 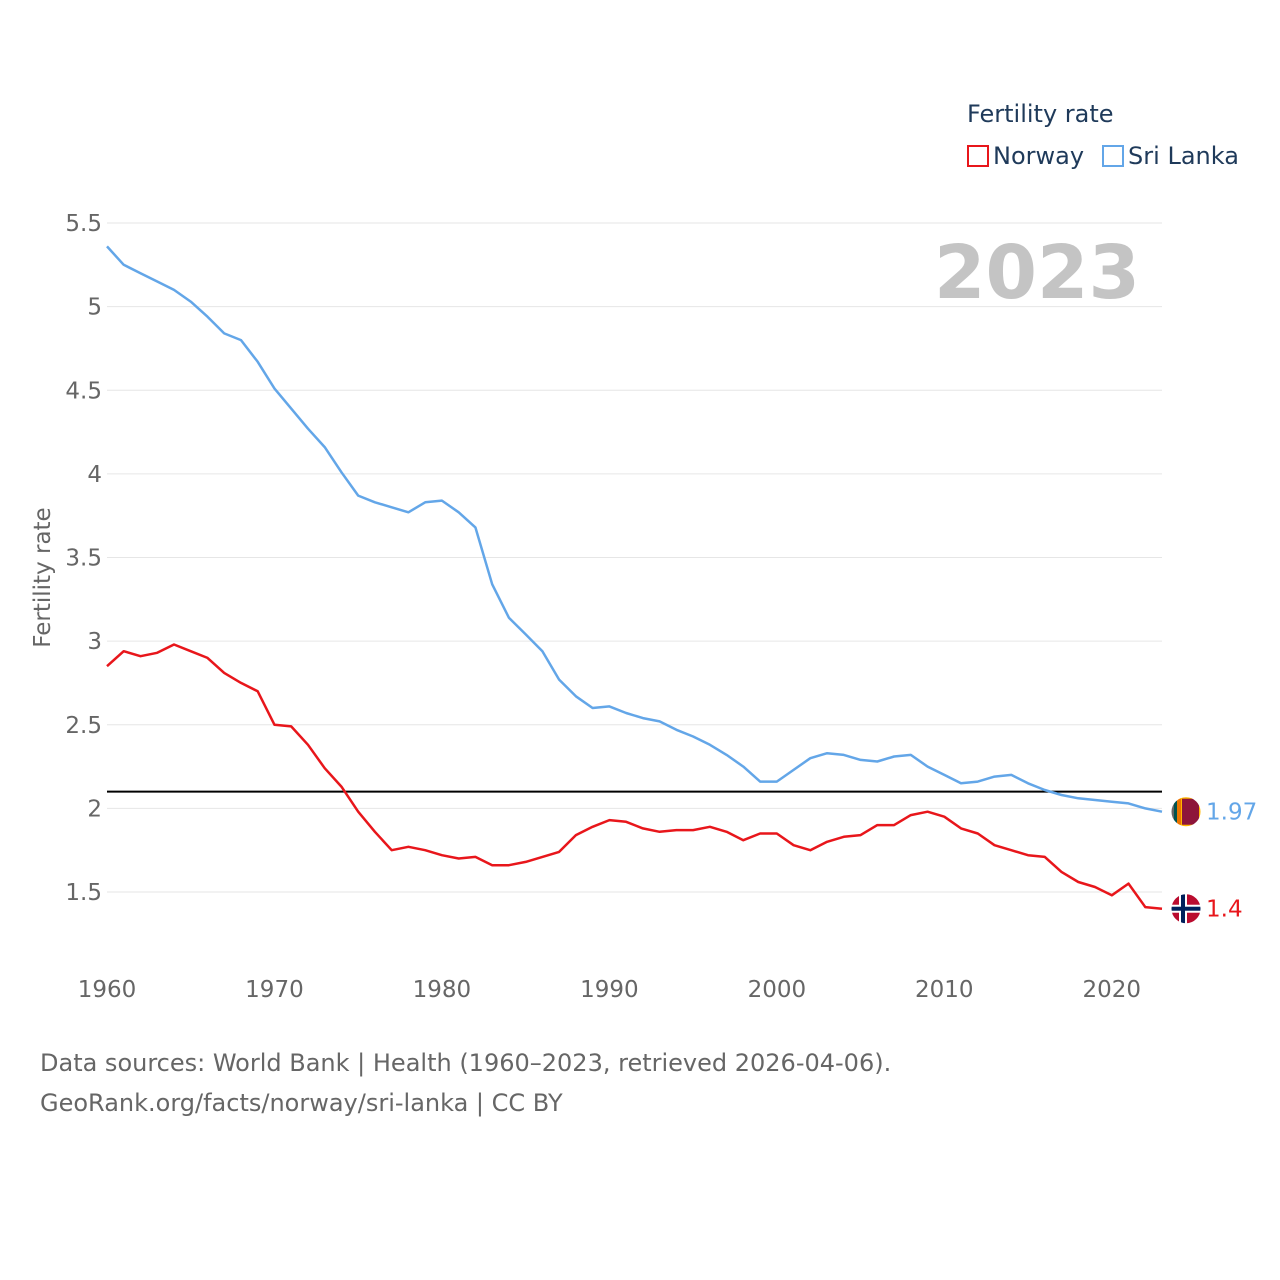 What do you see at coordinates (1224, 910) in the screenshot?
I see `end-label-norway: 1.4` at bounding box center [1224, 910].